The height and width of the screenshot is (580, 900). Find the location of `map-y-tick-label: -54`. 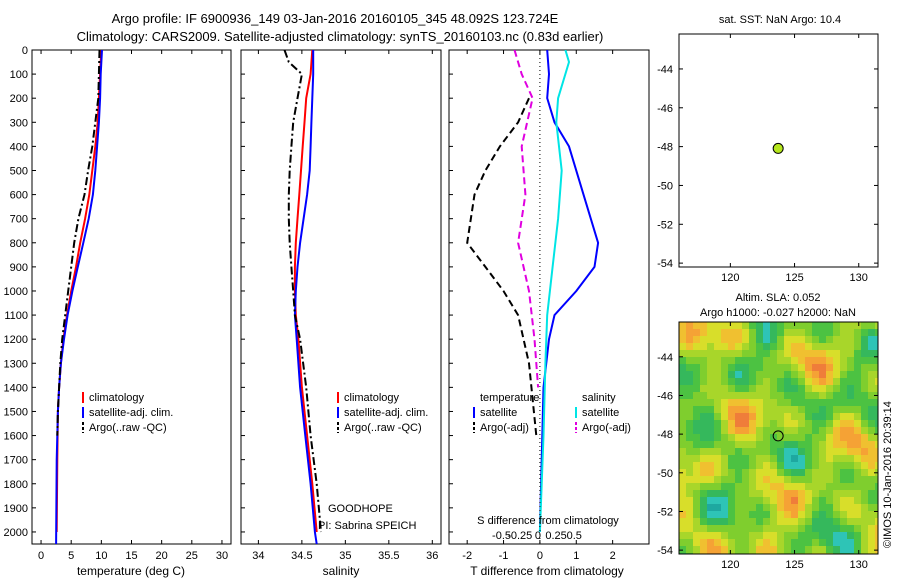

map-y-tick-label: -54 is located at coordinates (665, 264).